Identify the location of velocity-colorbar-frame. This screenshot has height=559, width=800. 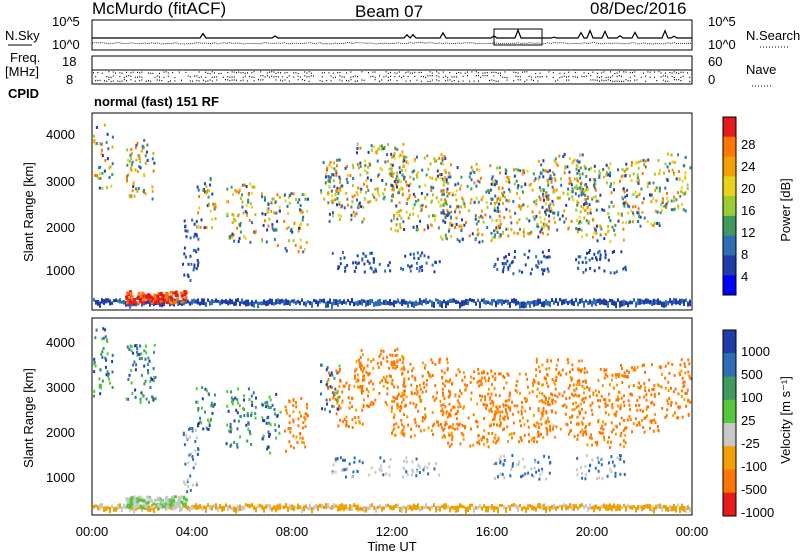
(729, 423).